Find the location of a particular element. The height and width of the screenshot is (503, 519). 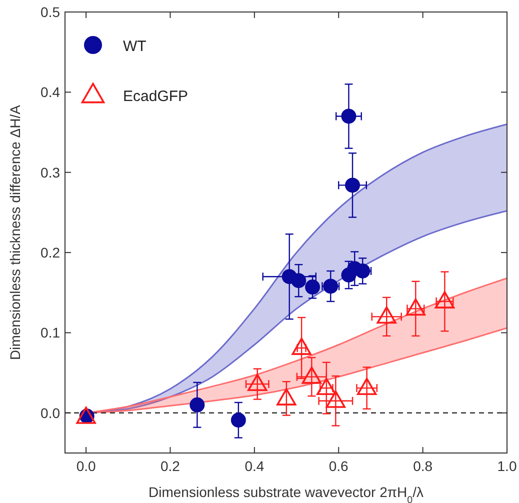

x-tick-label: 0.2 is located at coordinates (170, 466).